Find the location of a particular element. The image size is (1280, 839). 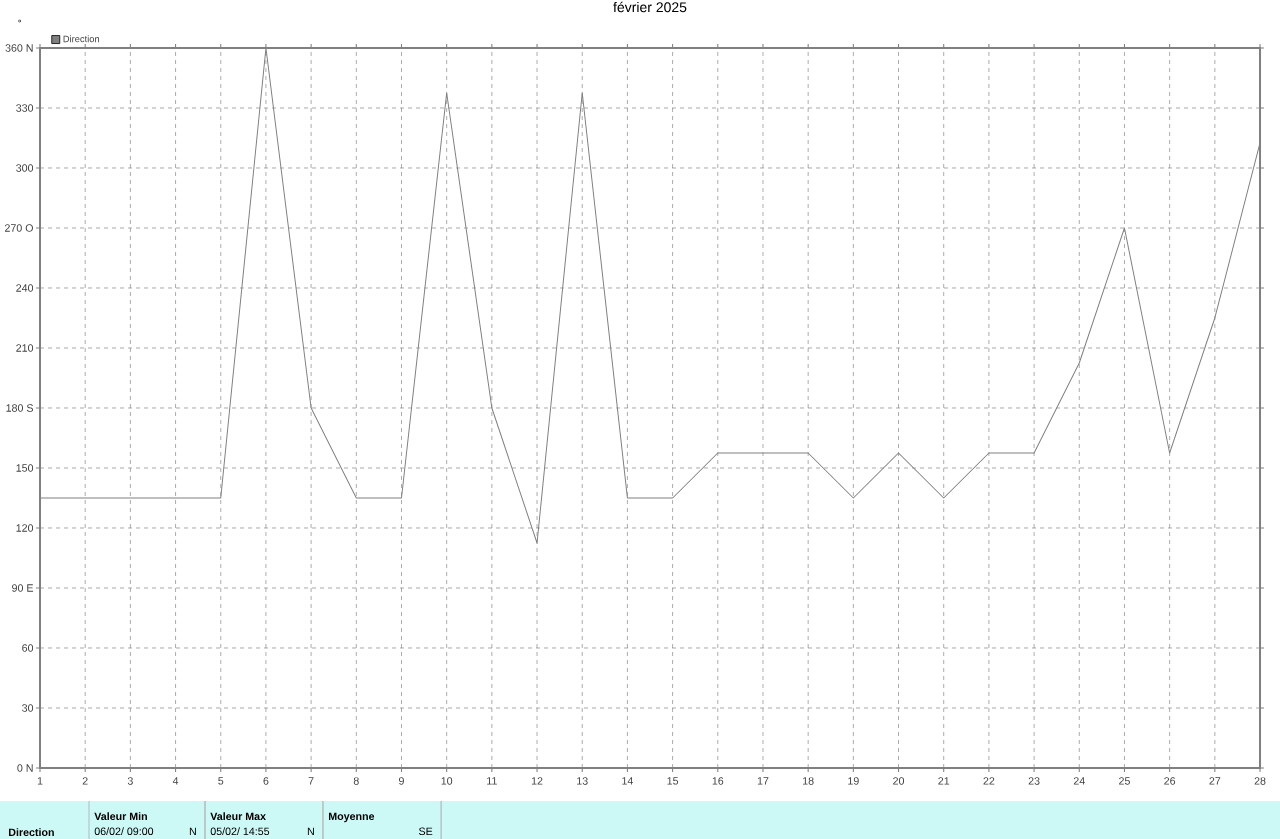

text: SE is located at coordinates (425, 831).